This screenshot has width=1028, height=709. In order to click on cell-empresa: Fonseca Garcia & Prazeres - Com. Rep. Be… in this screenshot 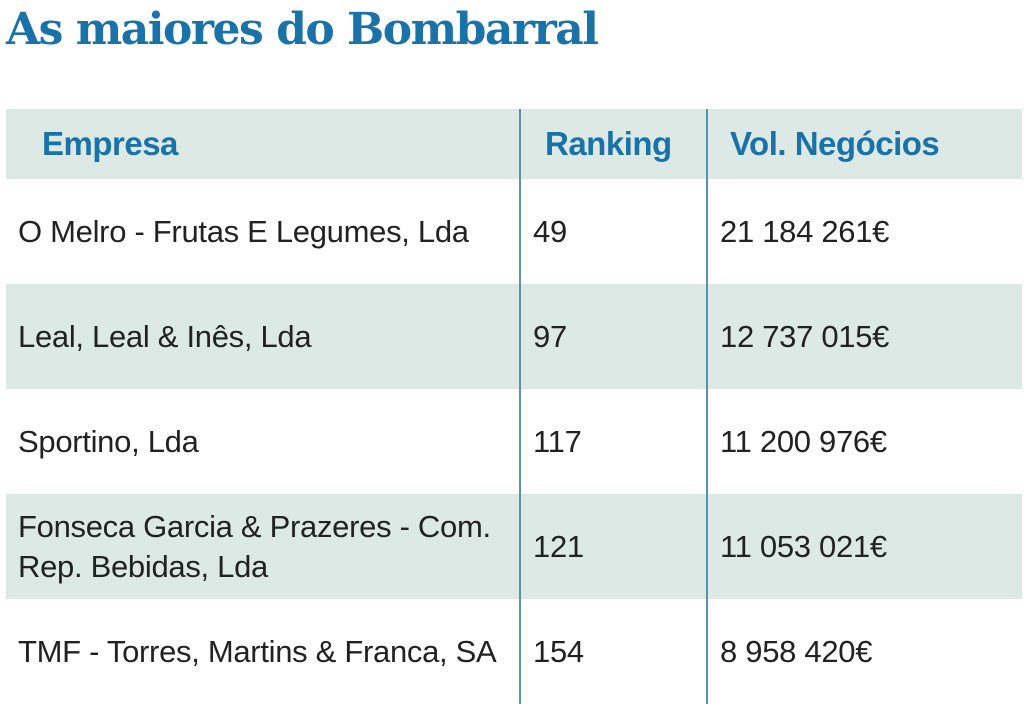, I will do `click(263, 546)`.